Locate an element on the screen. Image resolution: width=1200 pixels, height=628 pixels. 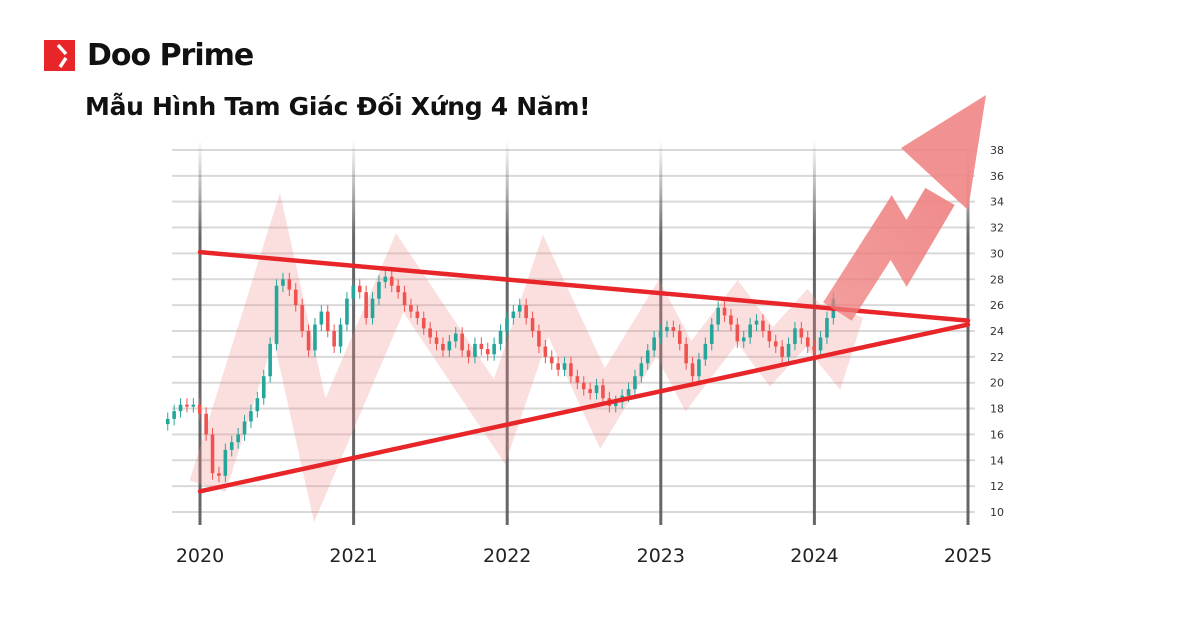
y-tick-label: 34 is located at coordinates (997, 202).